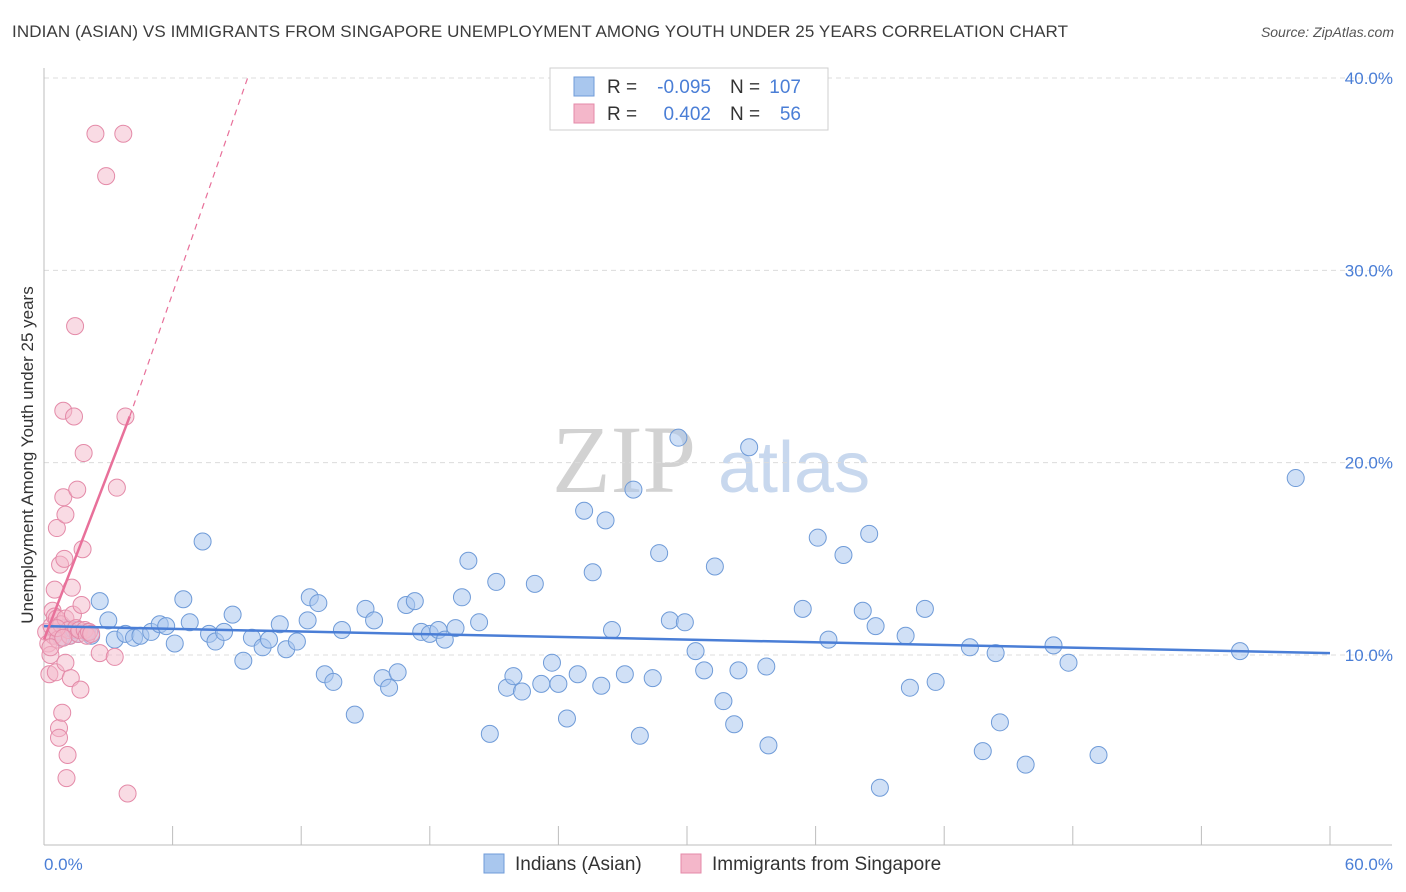 The width and height of the screenshot is (1406, 892). Describe the element at coordinates (1327, 32) in the screenshot. I see `source-label: Source: ZipAtlas.com` at that location.